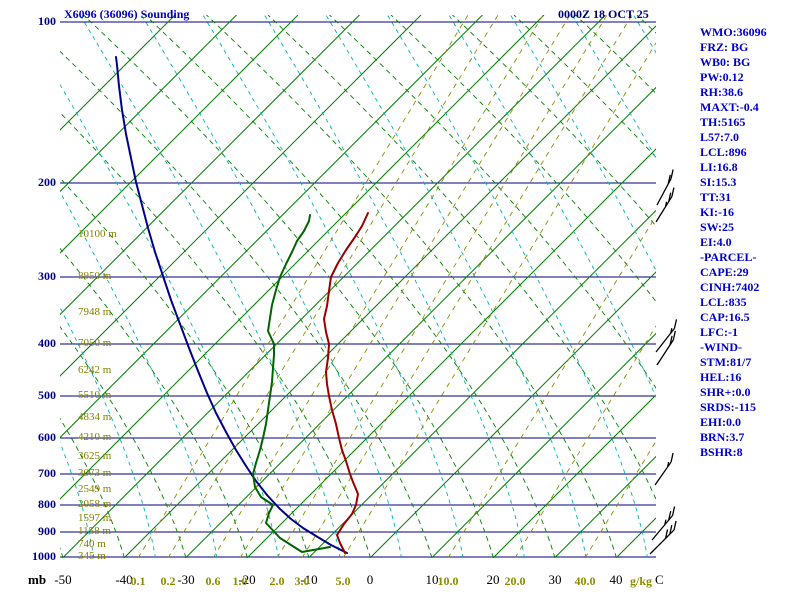 The image size is (800, 600). What do you see at coordinates (722, 77) in the screenshot?
I see `stat-line: PW:0.12` at bounding box center [722, 77].